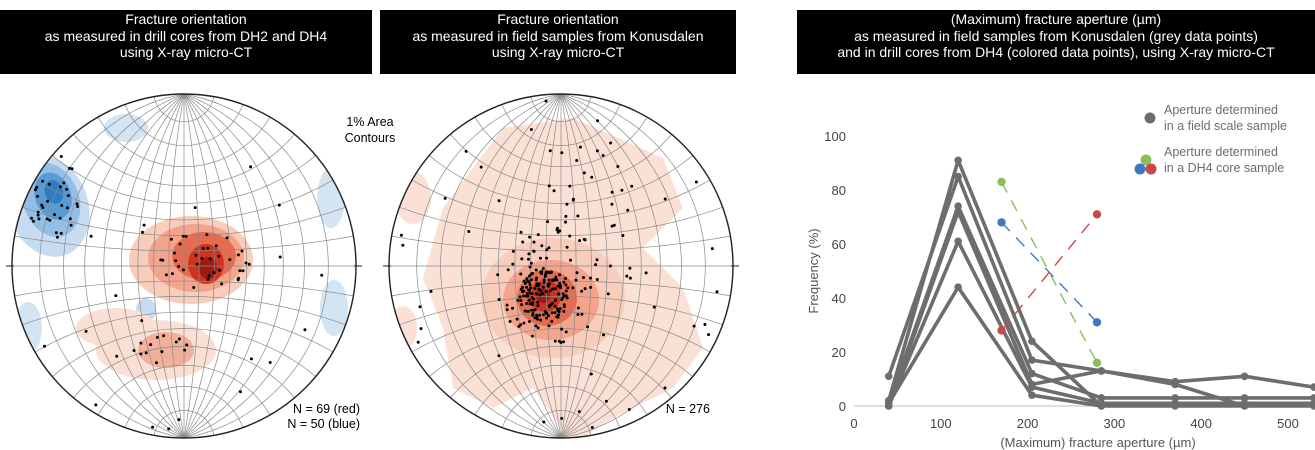  What do you see at coordinates (839, 352) in the screenshot?
I see `y-tick-label: 20` at bounding box center [839, 352].